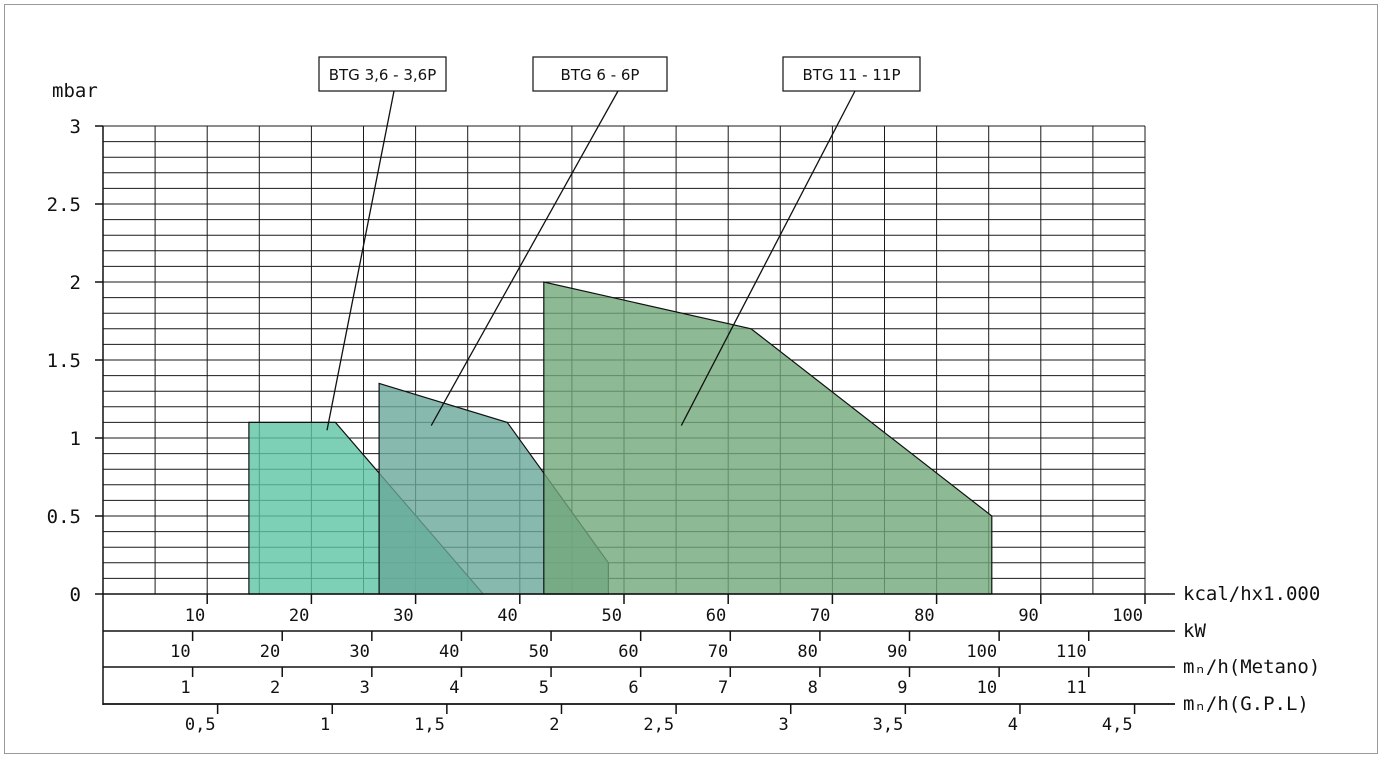  What do you see at coordinates (64, 205) in the screenshot?
I see `y-tick-label: 2.5` at bounding box center [64, 205].